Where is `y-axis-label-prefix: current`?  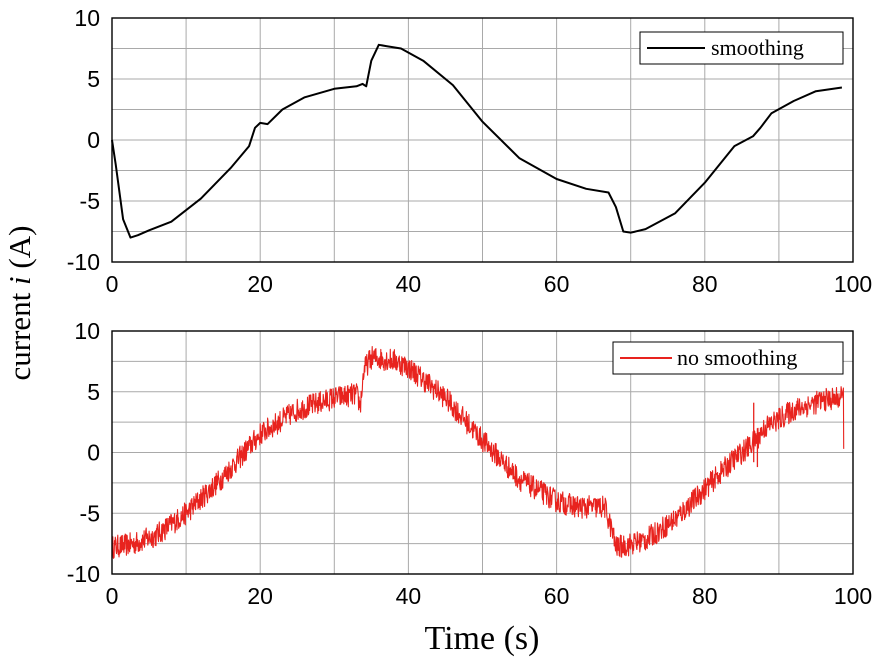 y-axis-label-prefix: current is located at coordinates (19, 333).